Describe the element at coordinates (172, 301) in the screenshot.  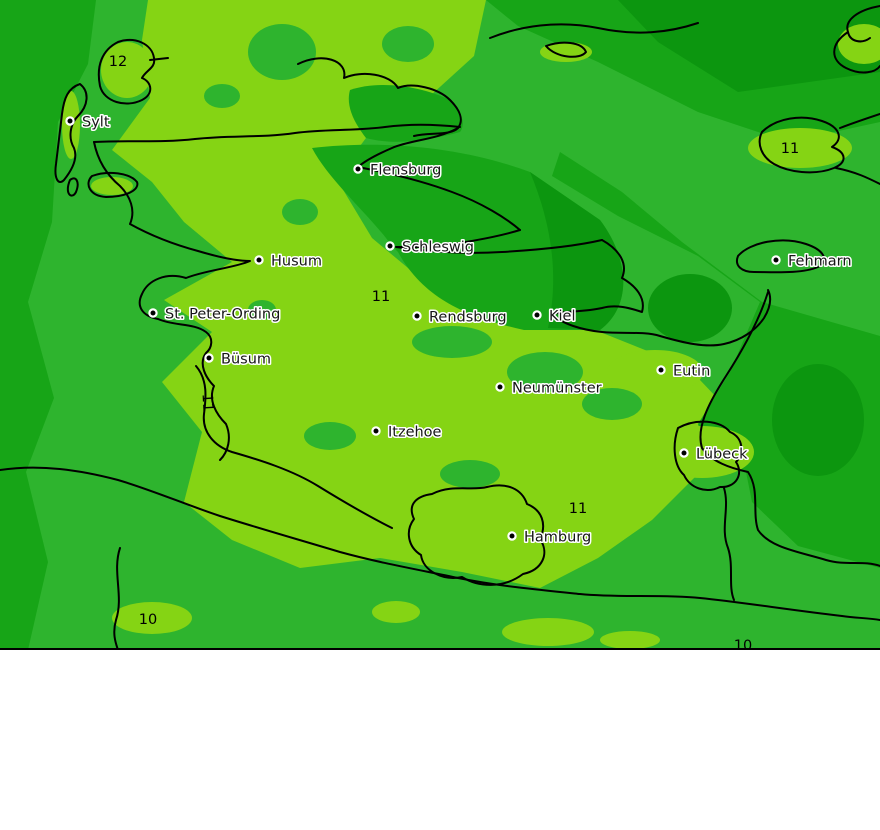
I see `west-coast` at that location.